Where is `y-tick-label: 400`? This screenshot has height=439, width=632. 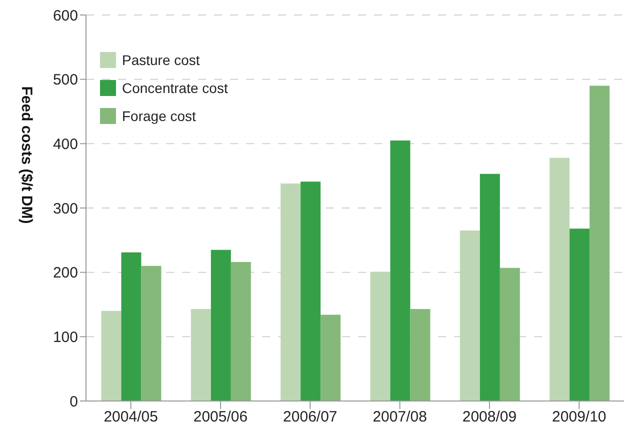
y-tick-label: 400 is located at coordinates (65, 144).